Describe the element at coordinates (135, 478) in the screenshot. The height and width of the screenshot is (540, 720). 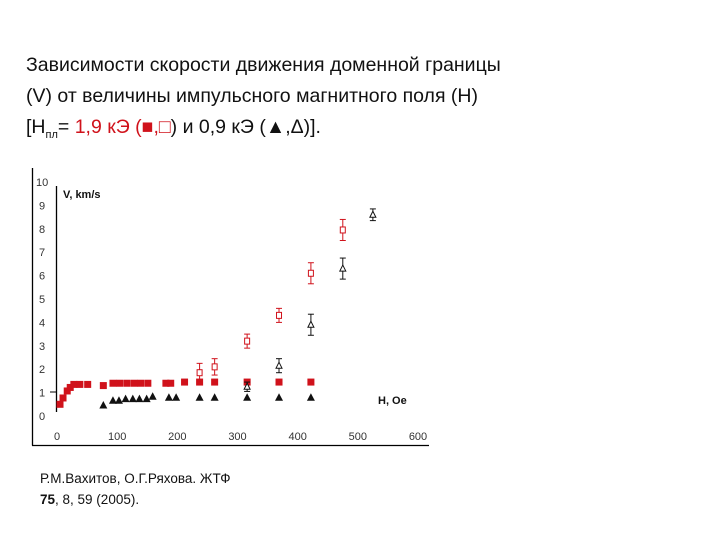
I see `citation-authors: Р.М.Вахитов, О.Г.Ряхова. ЖТФ` at that location.